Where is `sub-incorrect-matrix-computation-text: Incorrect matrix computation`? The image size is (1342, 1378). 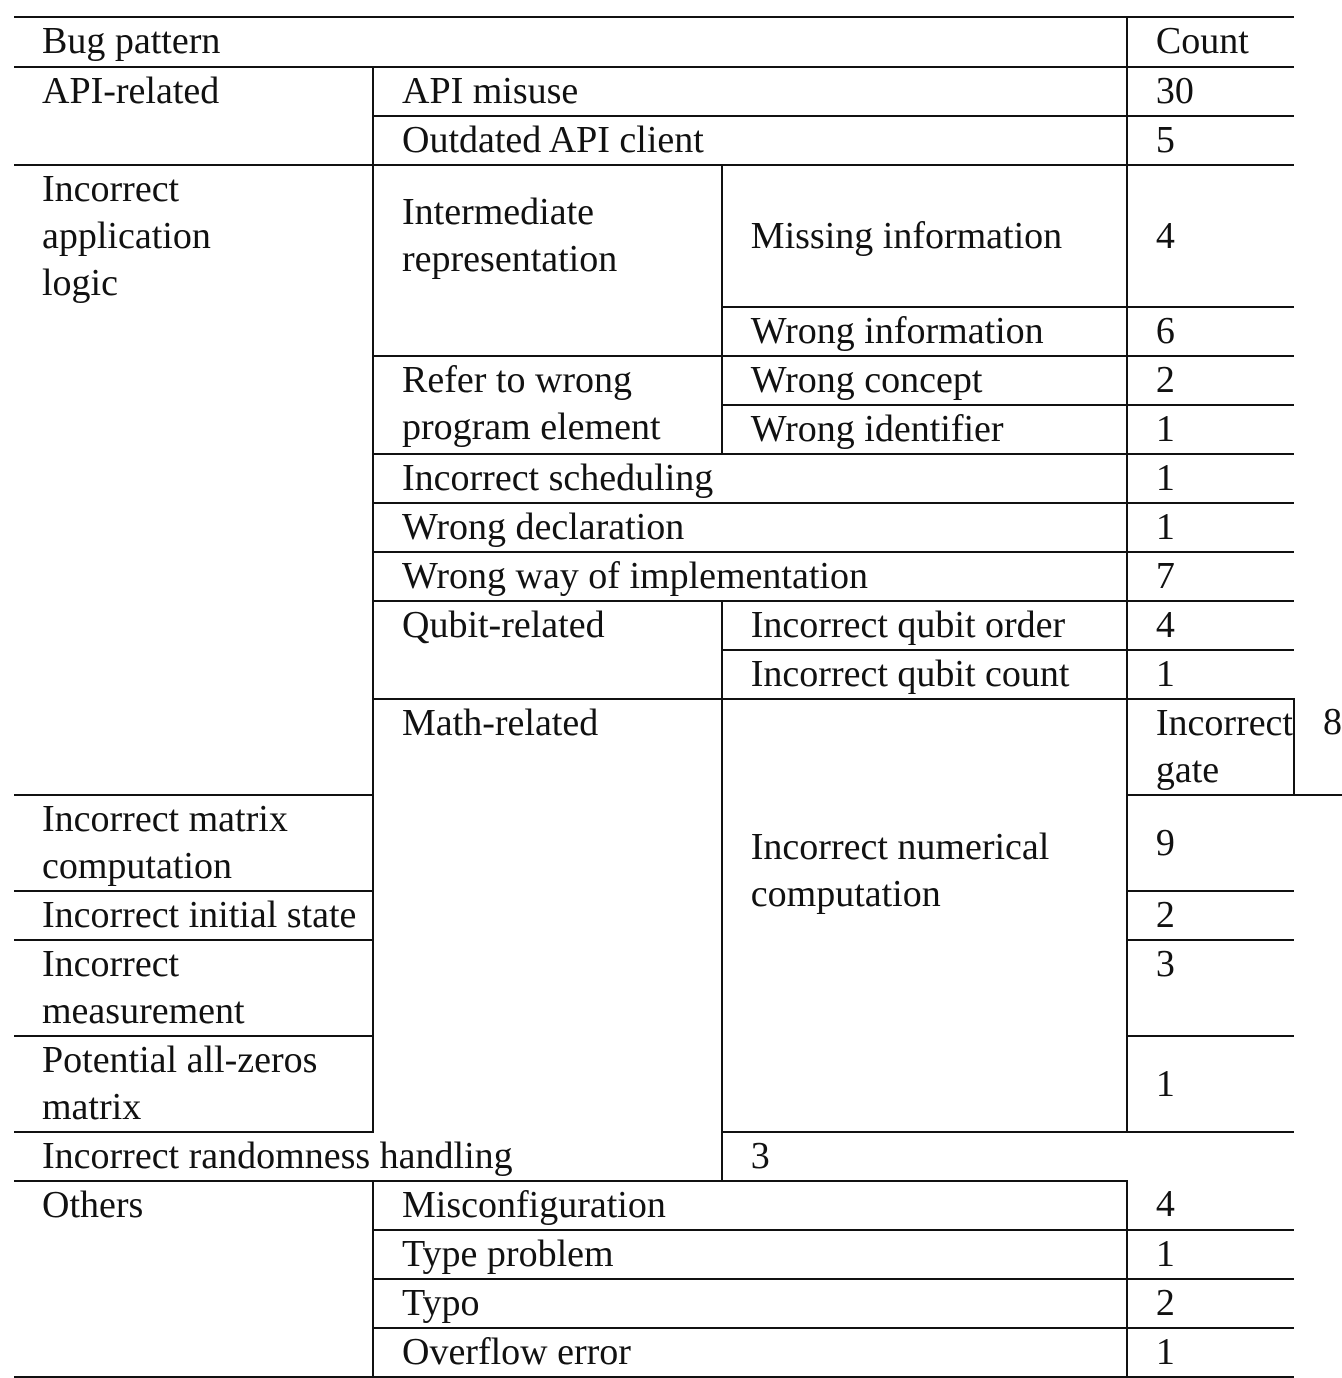
sub-incorrect-matrix-computation-text: Incorrect matrix computation is located at coordinates (165, 842).